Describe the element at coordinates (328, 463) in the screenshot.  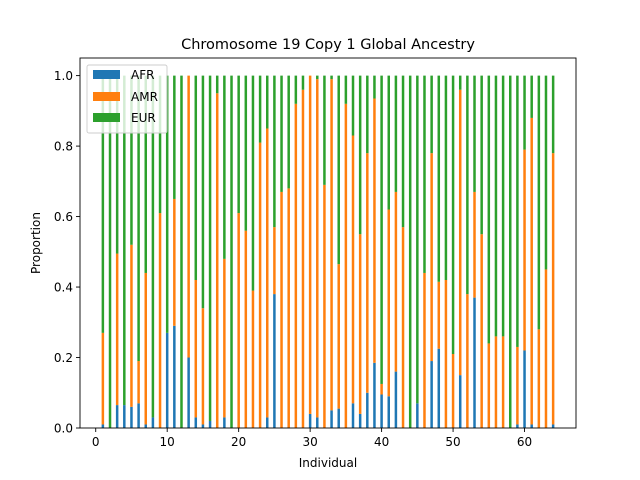
I see `x-axis-label: Individual` at that location.